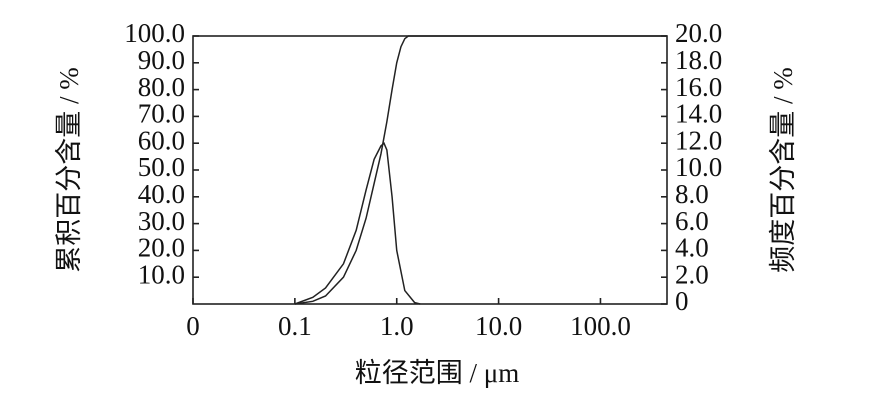 Image resolution: width=874 pixels, height=404 pixels. Describe the element at coordinates (783, 170) in the screenshot. I see `y2-axis-label: 频度百分含量 / %` at that location.